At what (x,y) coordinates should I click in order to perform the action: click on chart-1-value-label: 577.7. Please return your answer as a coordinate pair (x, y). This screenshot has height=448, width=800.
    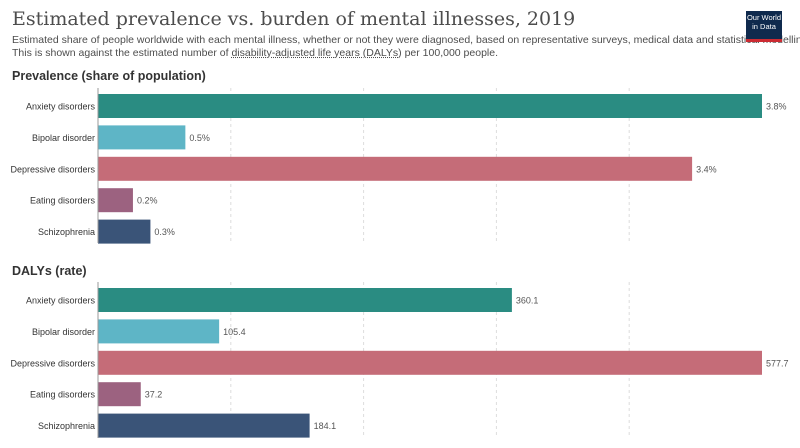
    Looking at the image, I should click on (777, 363).